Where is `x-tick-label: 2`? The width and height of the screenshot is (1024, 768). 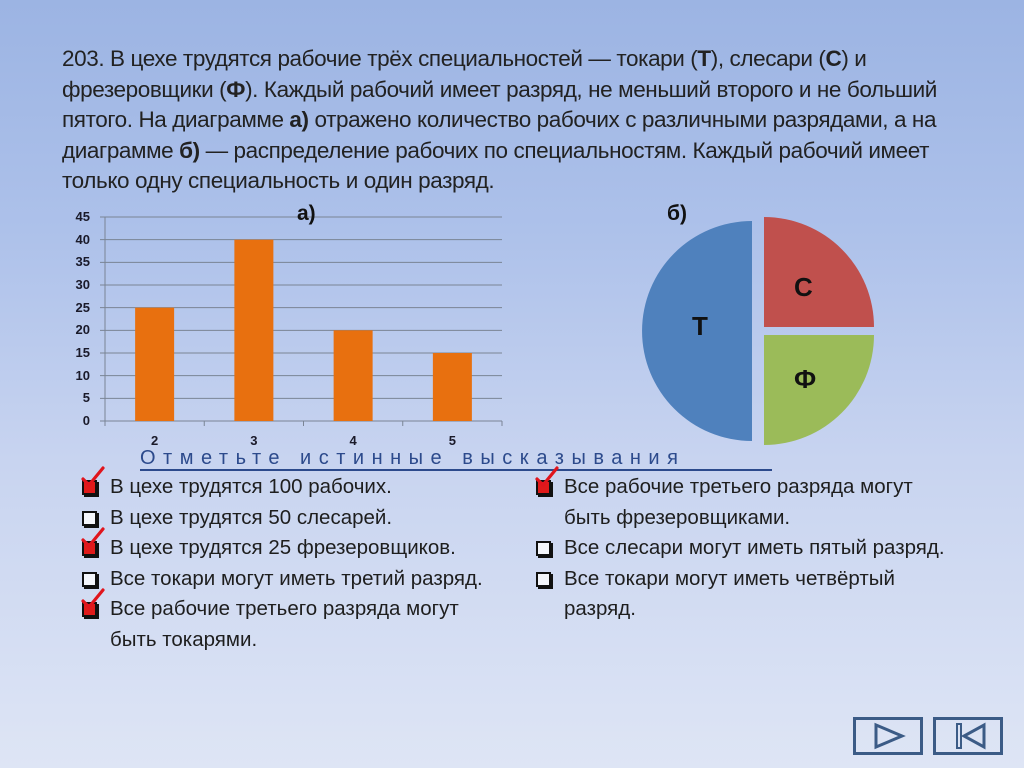 x-tick-label: 2 is located at coordinates (155, 440).